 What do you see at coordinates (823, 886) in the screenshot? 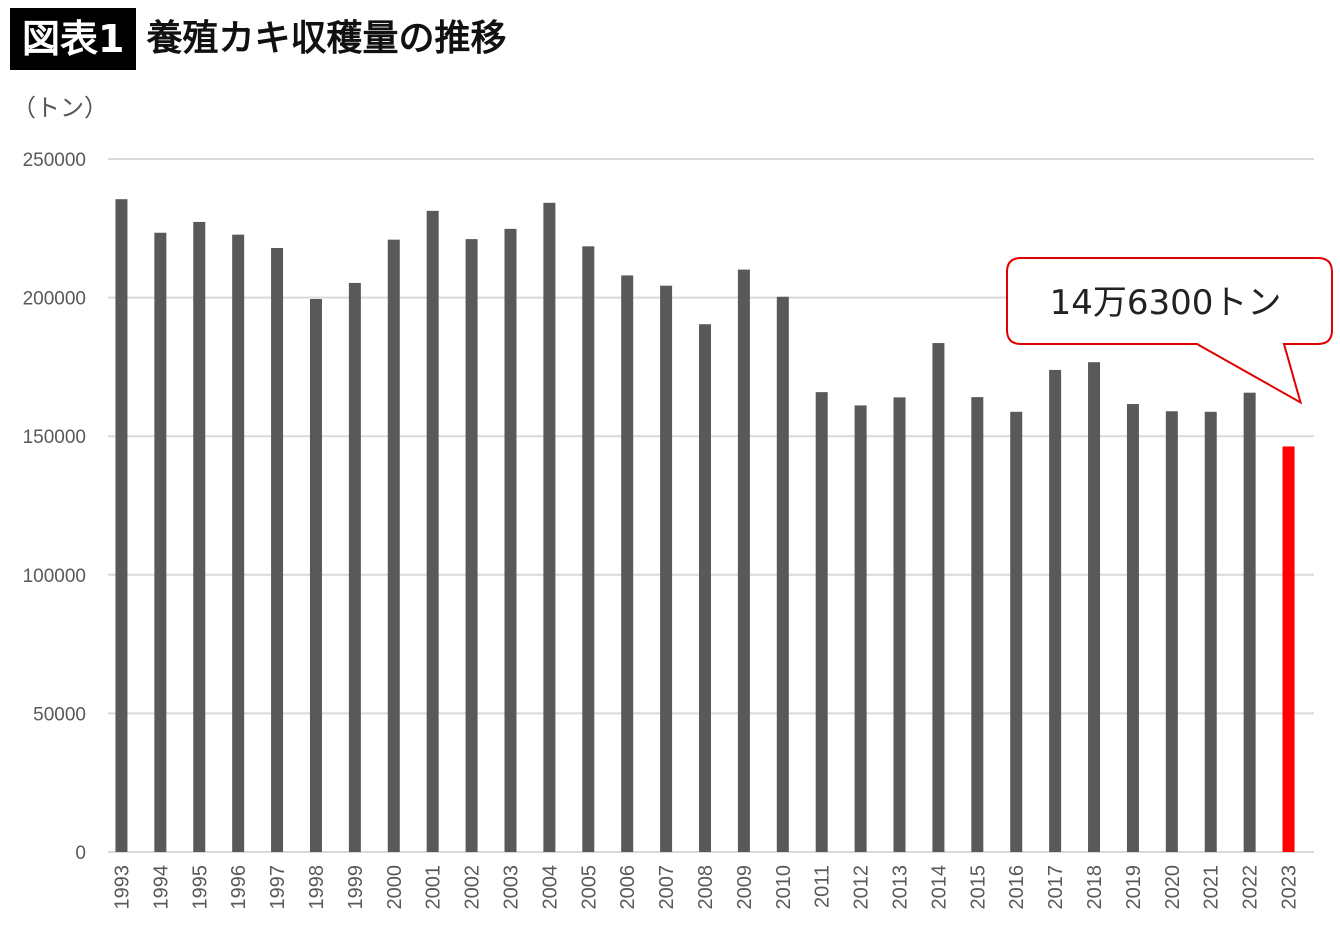
I see `x-tick-label: 2011` at bounding box center [823, 886].